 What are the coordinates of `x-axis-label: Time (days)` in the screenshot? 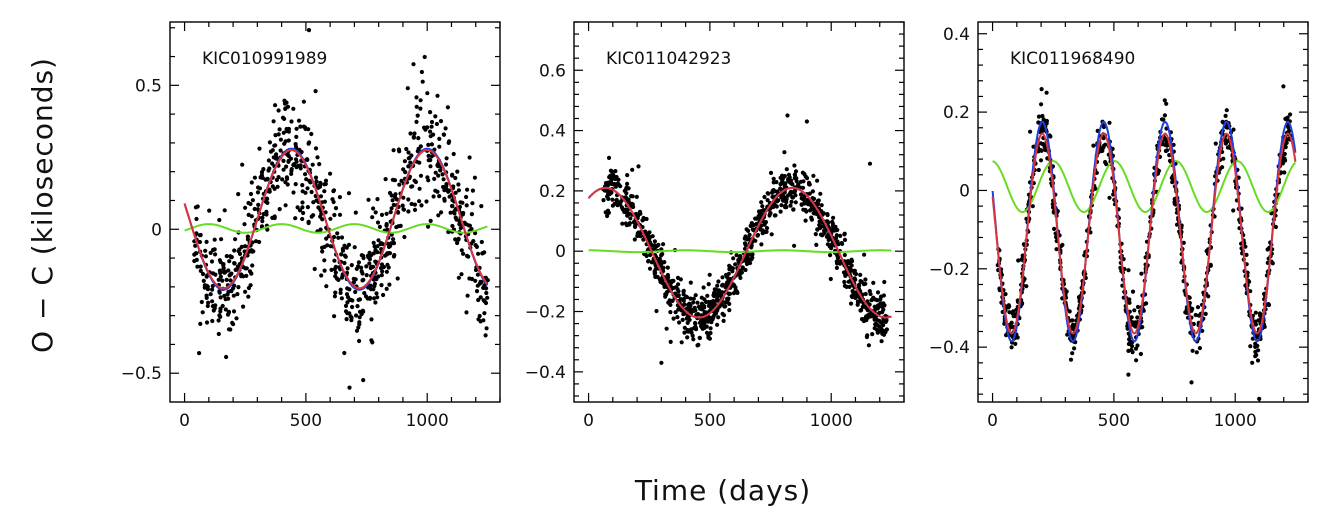 It's located at (722, 490).